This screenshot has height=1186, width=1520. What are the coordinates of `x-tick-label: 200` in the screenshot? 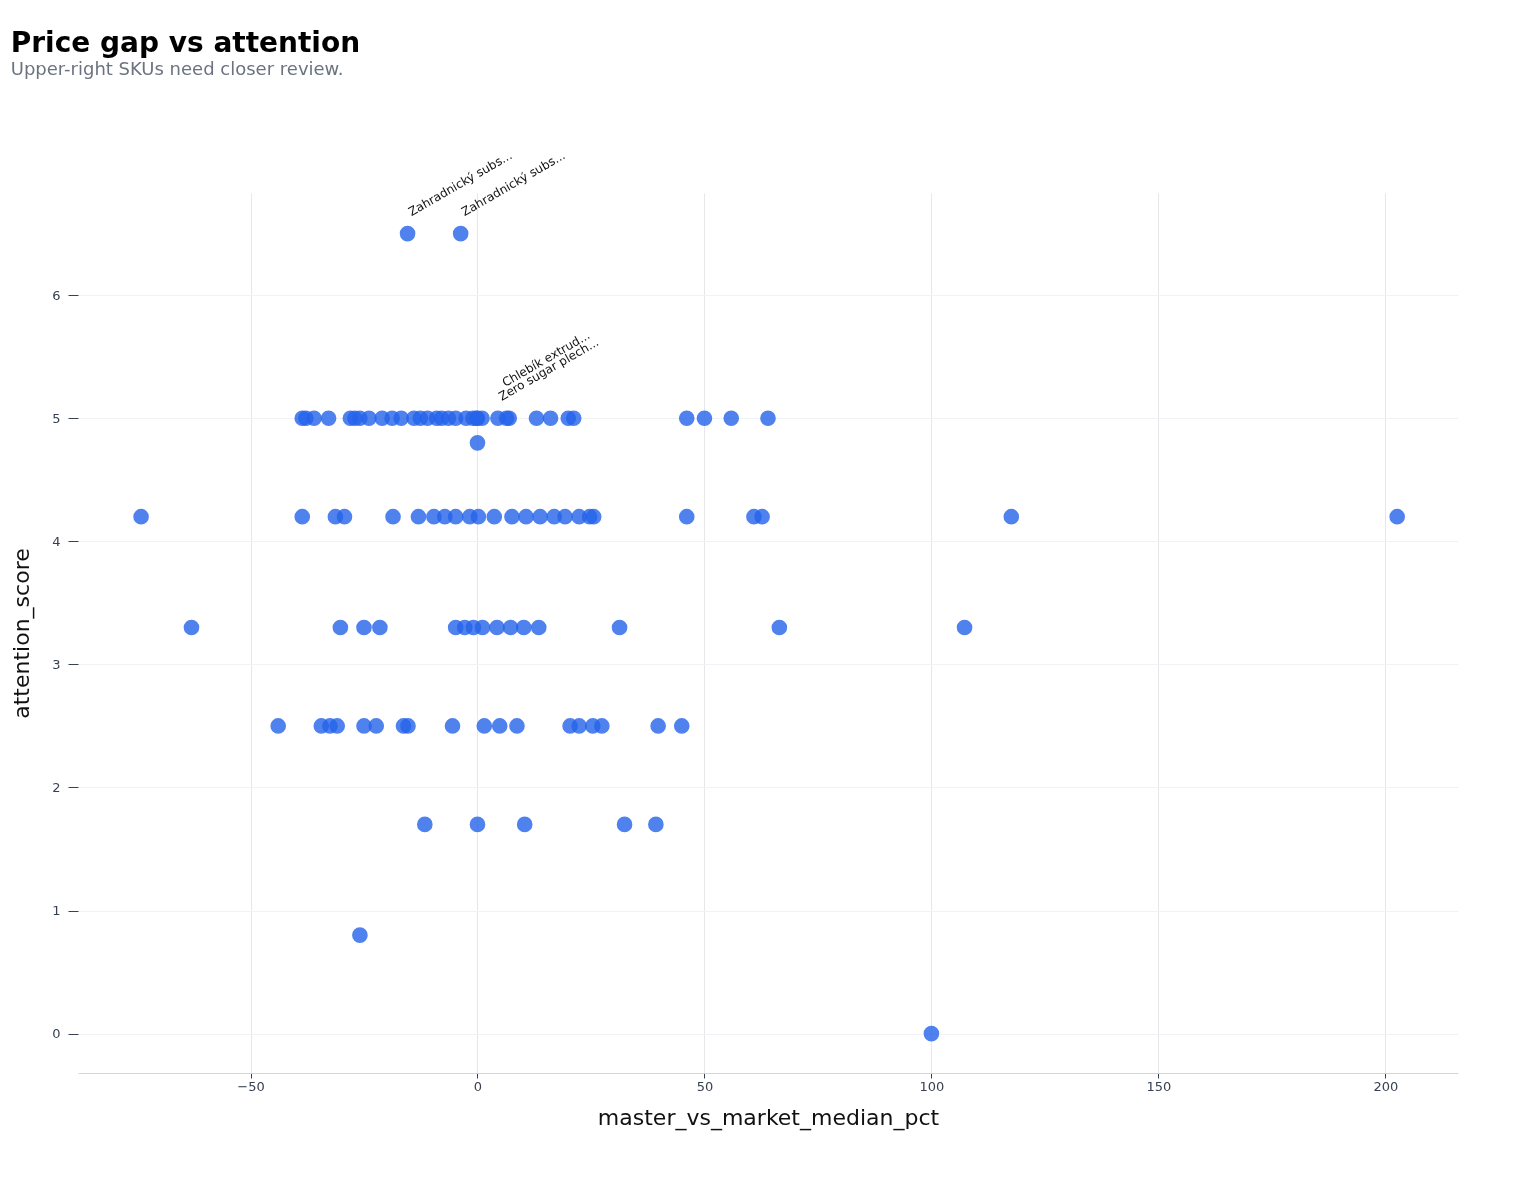 It's located at (1386, 1086).